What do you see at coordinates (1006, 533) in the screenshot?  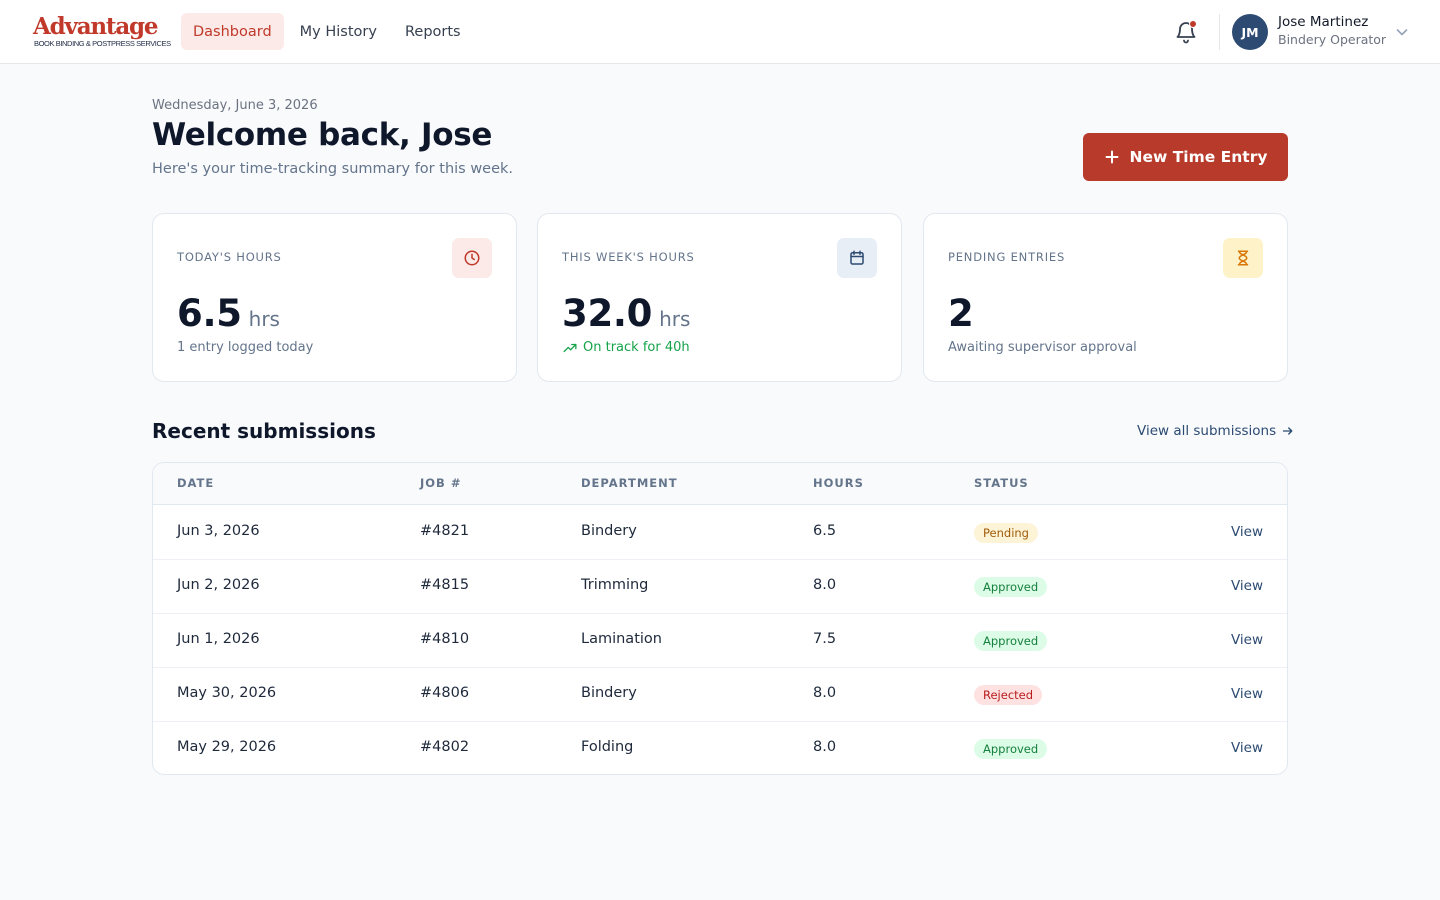 I see `status-badge: Pending` at bounding box center [1006, 533].